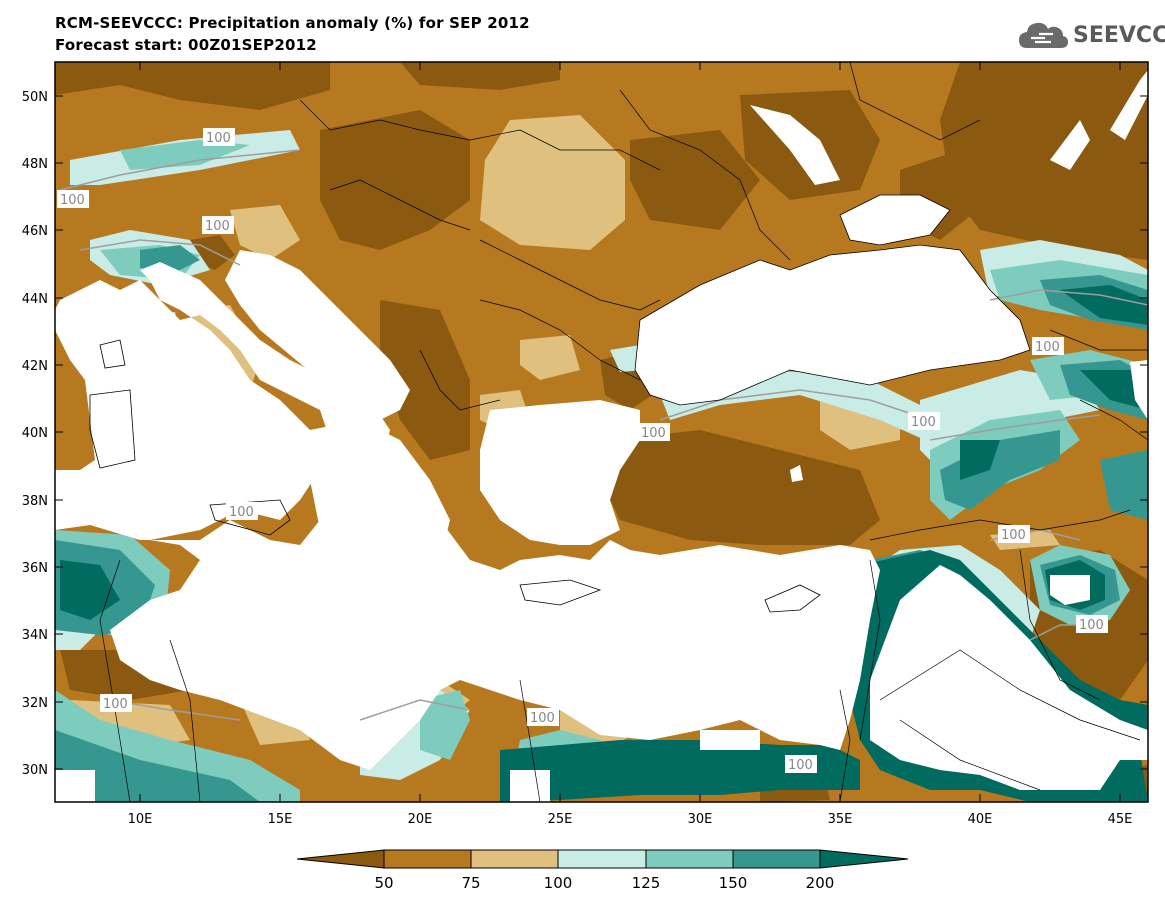 The image size is (1165, 907). I want to click on colorbar-legend, so click(602, 859).